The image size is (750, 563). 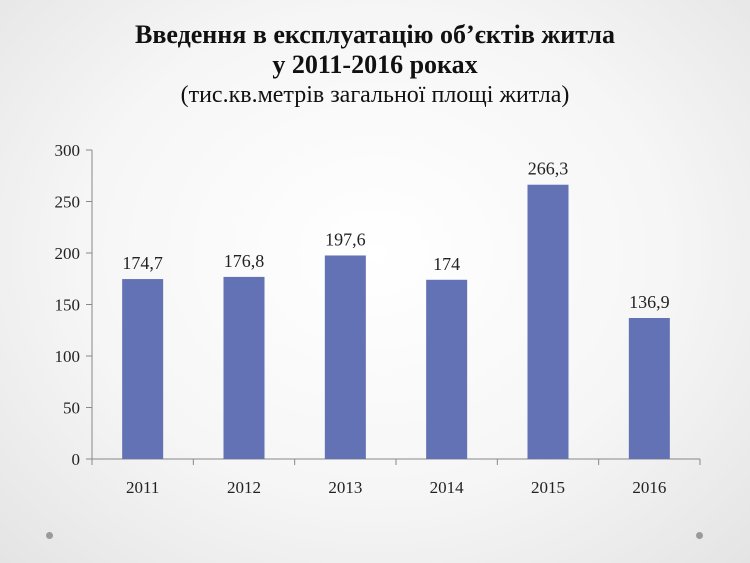 What do you see at coordinates (548, 487) in the screenshot?
I see `x-tick-label: 2015` at bounding box center [548, 487].